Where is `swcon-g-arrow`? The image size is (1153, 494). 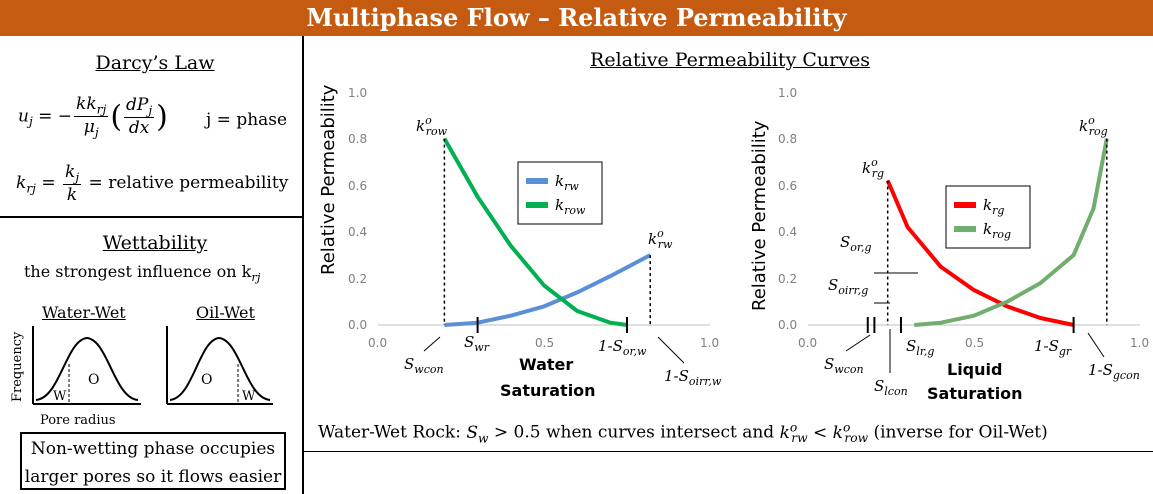 swcon-g-arrow is located at coordinates (858, 343).